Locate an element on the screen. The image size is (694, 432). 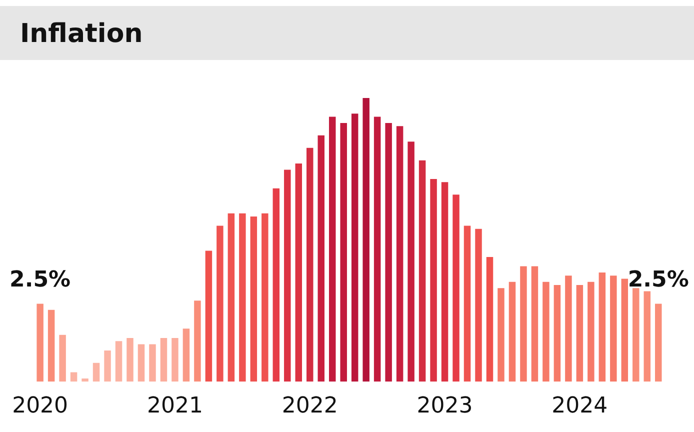
x-tick-label: 2022 is located at coordinates (310, 406).